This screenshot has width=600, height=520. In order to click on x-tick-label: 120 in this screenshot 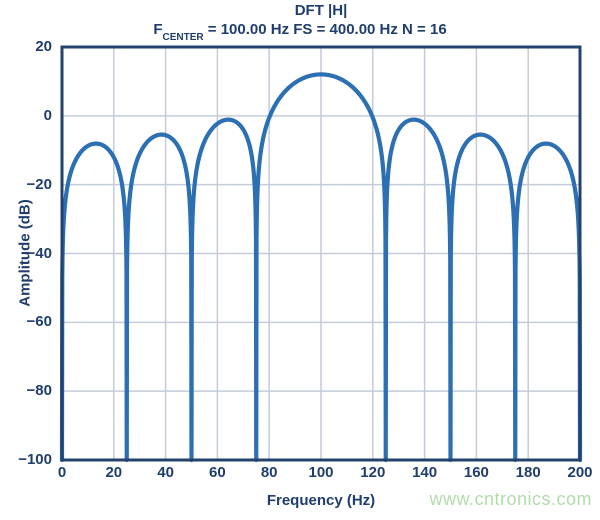, I will do `click(373, 472)`.